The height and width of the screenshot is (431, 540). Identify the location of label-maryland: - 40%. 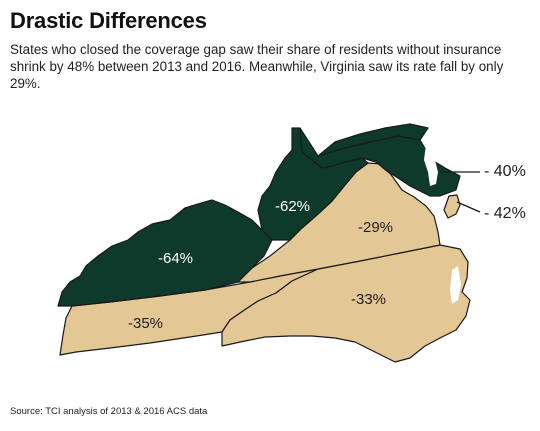
(505, 171).